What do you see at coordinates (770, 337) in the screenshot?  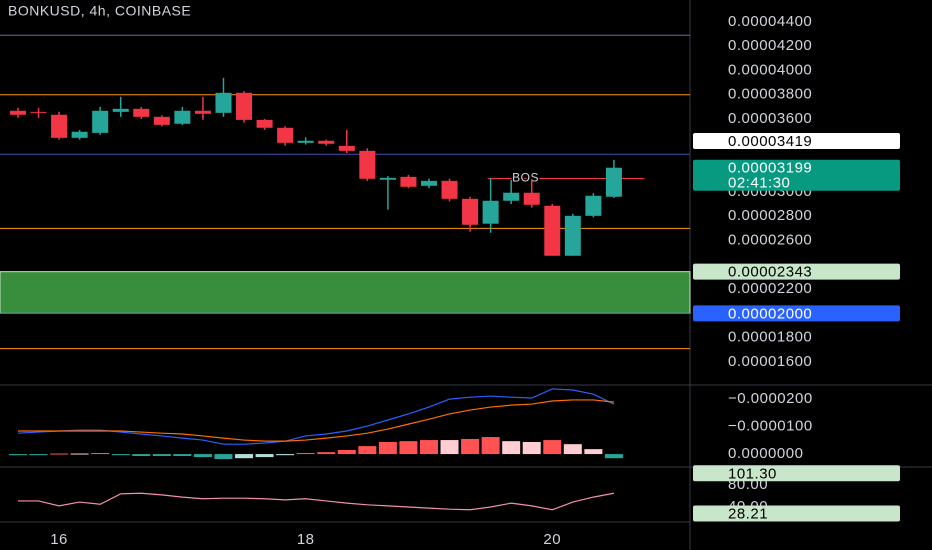 I see `y-tick-label: 0.00001800` at bounding box center [770, 337].